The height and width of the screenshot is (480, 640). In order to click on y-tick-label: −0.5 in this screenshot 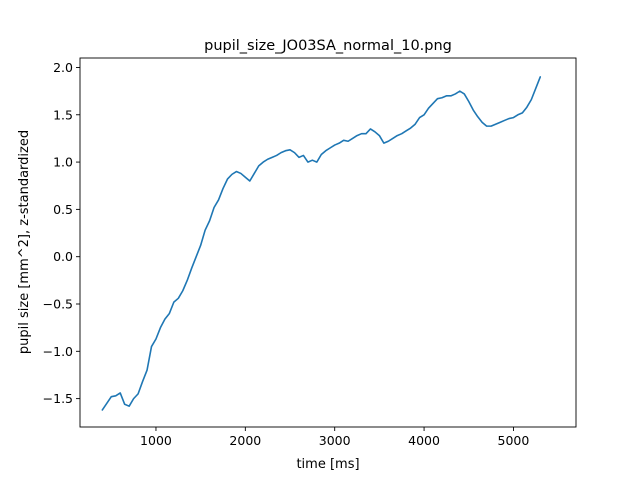, I will do `click(58, 304)`.